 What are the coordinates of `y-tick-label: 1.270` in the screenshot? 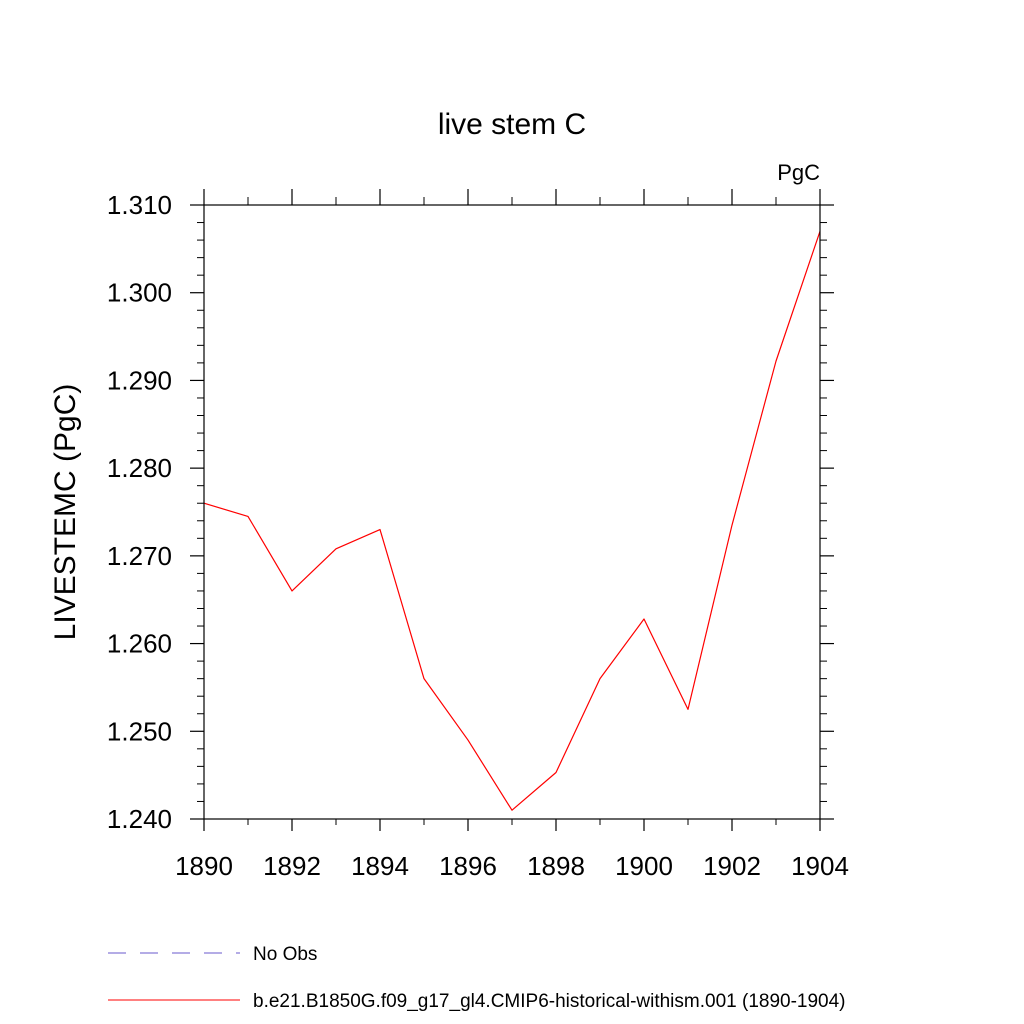 It's located at (139, 556).